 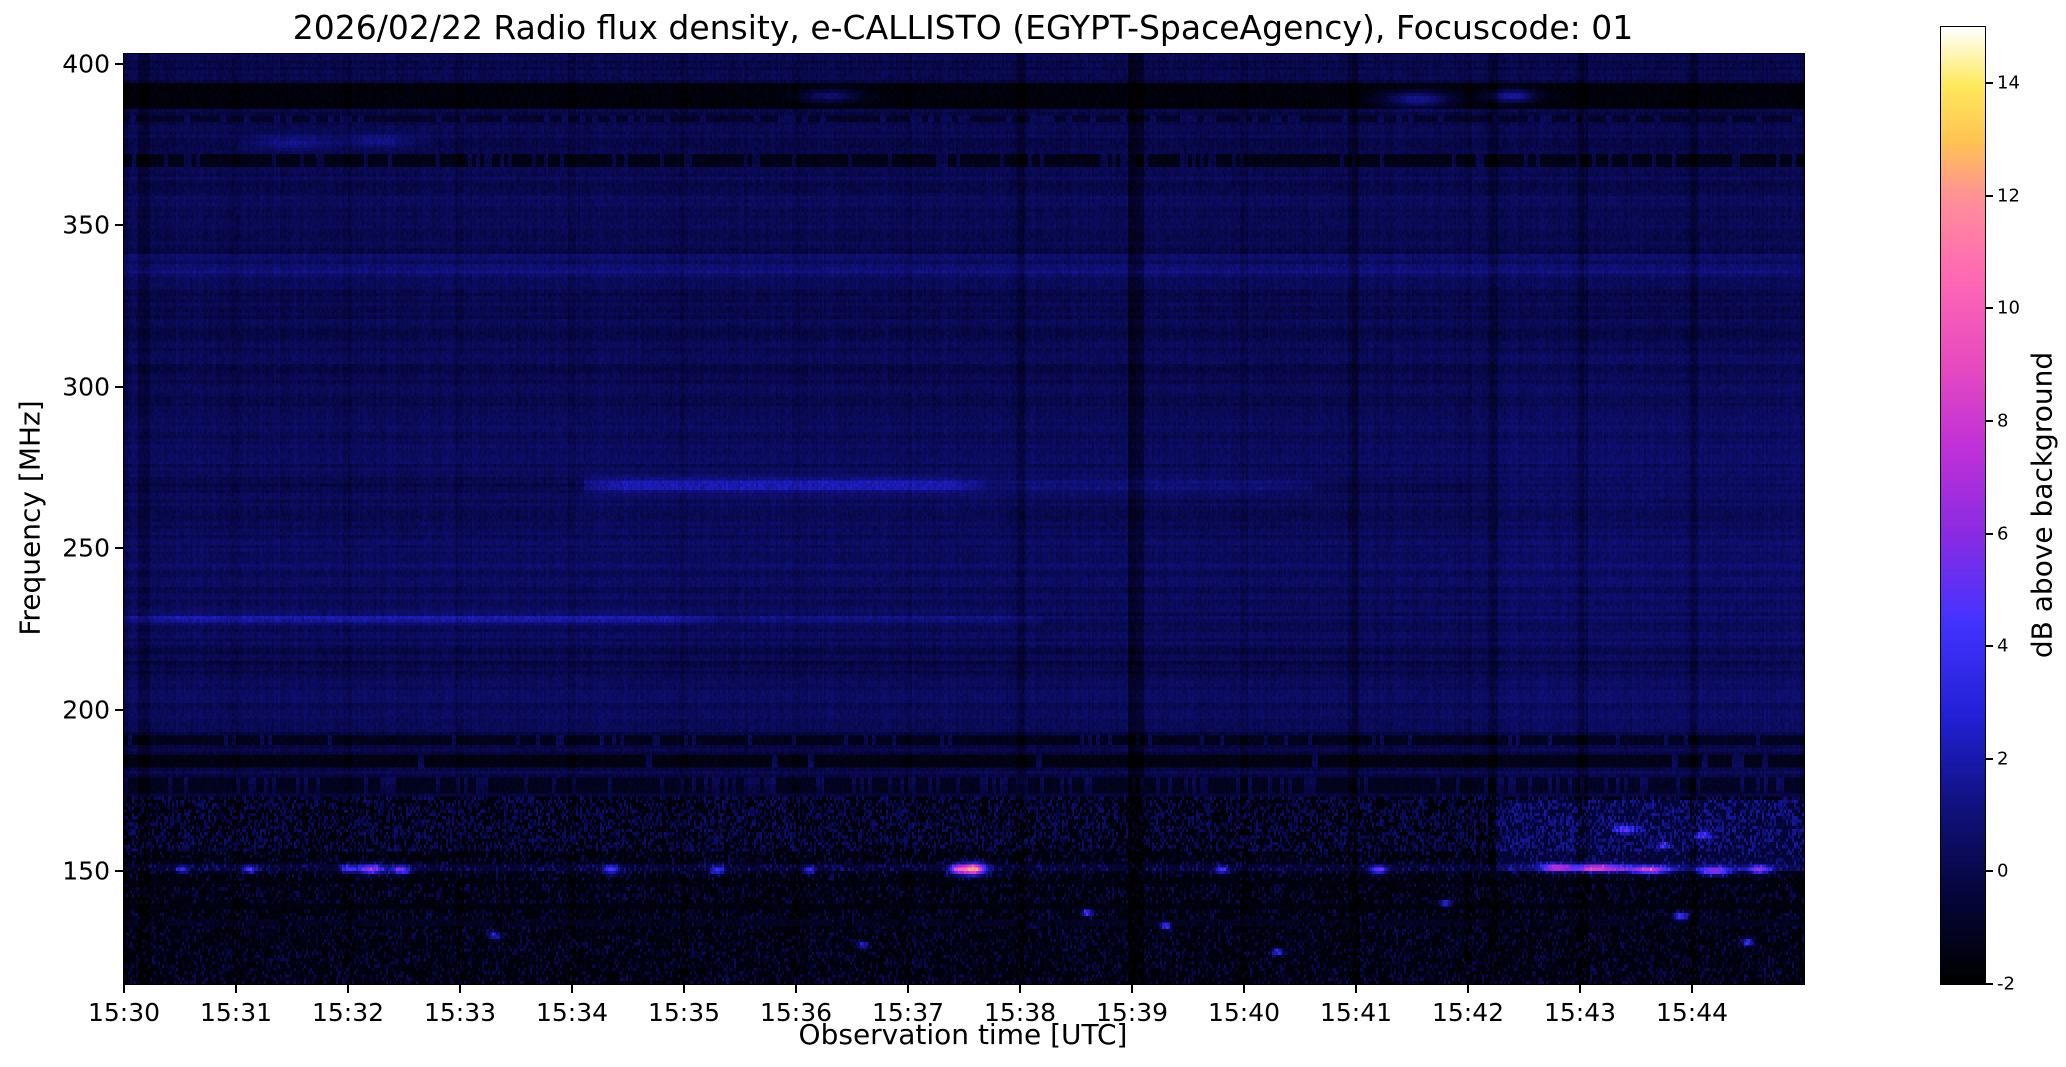 I want to click on colorbar-tick-label: 8, so click(x=2003, y=421).